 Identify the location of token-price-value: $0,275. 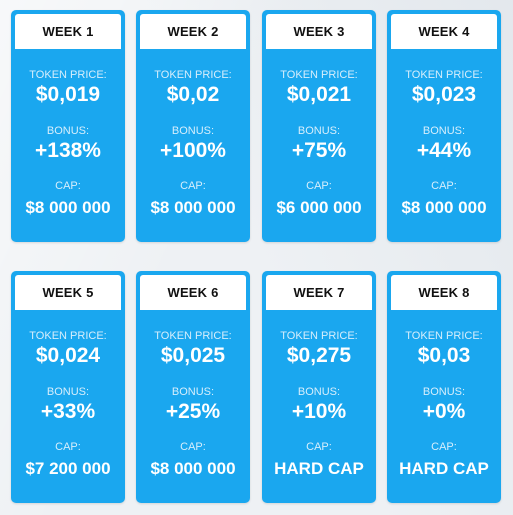
(319, 355).